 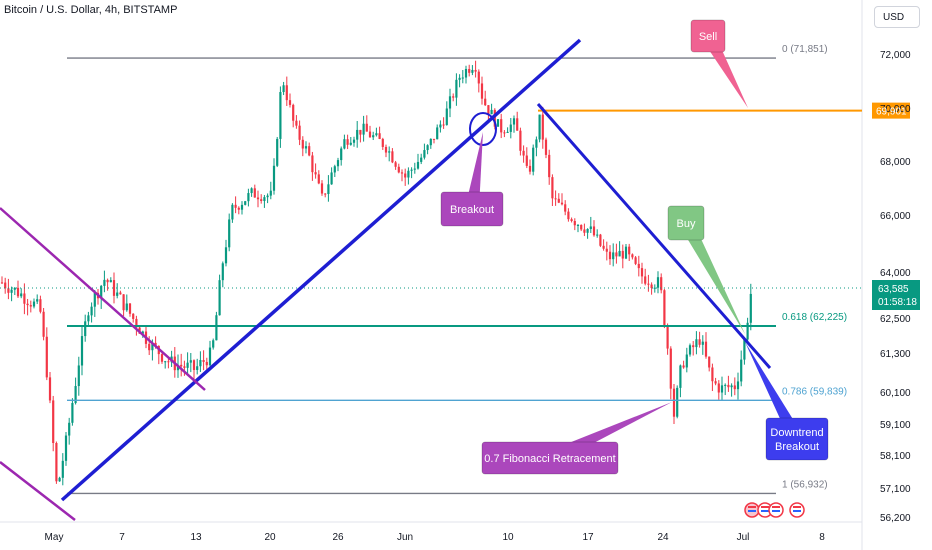 I want to click on breakout-callout-box, so click(x=472, y=209).